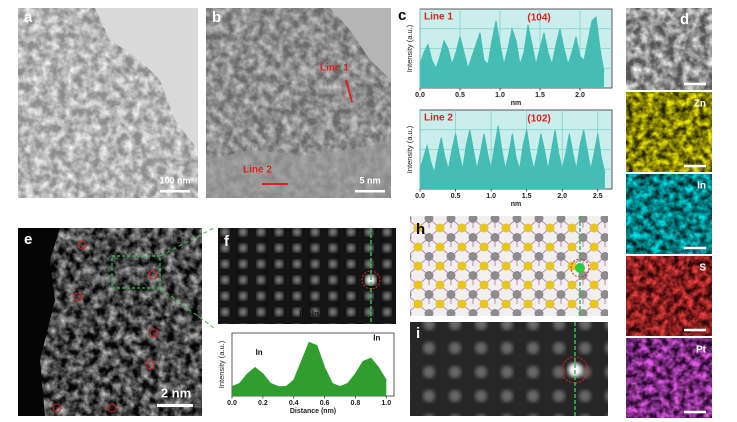 This screenshot has height=422, width=737. I want to click on panel-label: c, so click(402, 15).